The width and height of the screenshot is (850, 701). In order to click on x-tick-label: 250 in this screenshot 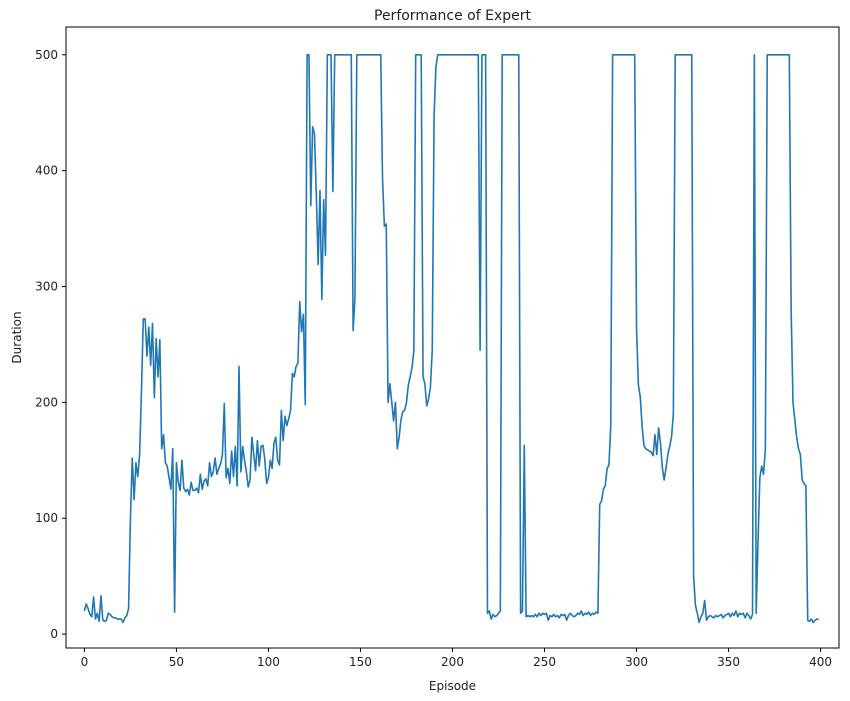, I will do `click(544, 662)`.